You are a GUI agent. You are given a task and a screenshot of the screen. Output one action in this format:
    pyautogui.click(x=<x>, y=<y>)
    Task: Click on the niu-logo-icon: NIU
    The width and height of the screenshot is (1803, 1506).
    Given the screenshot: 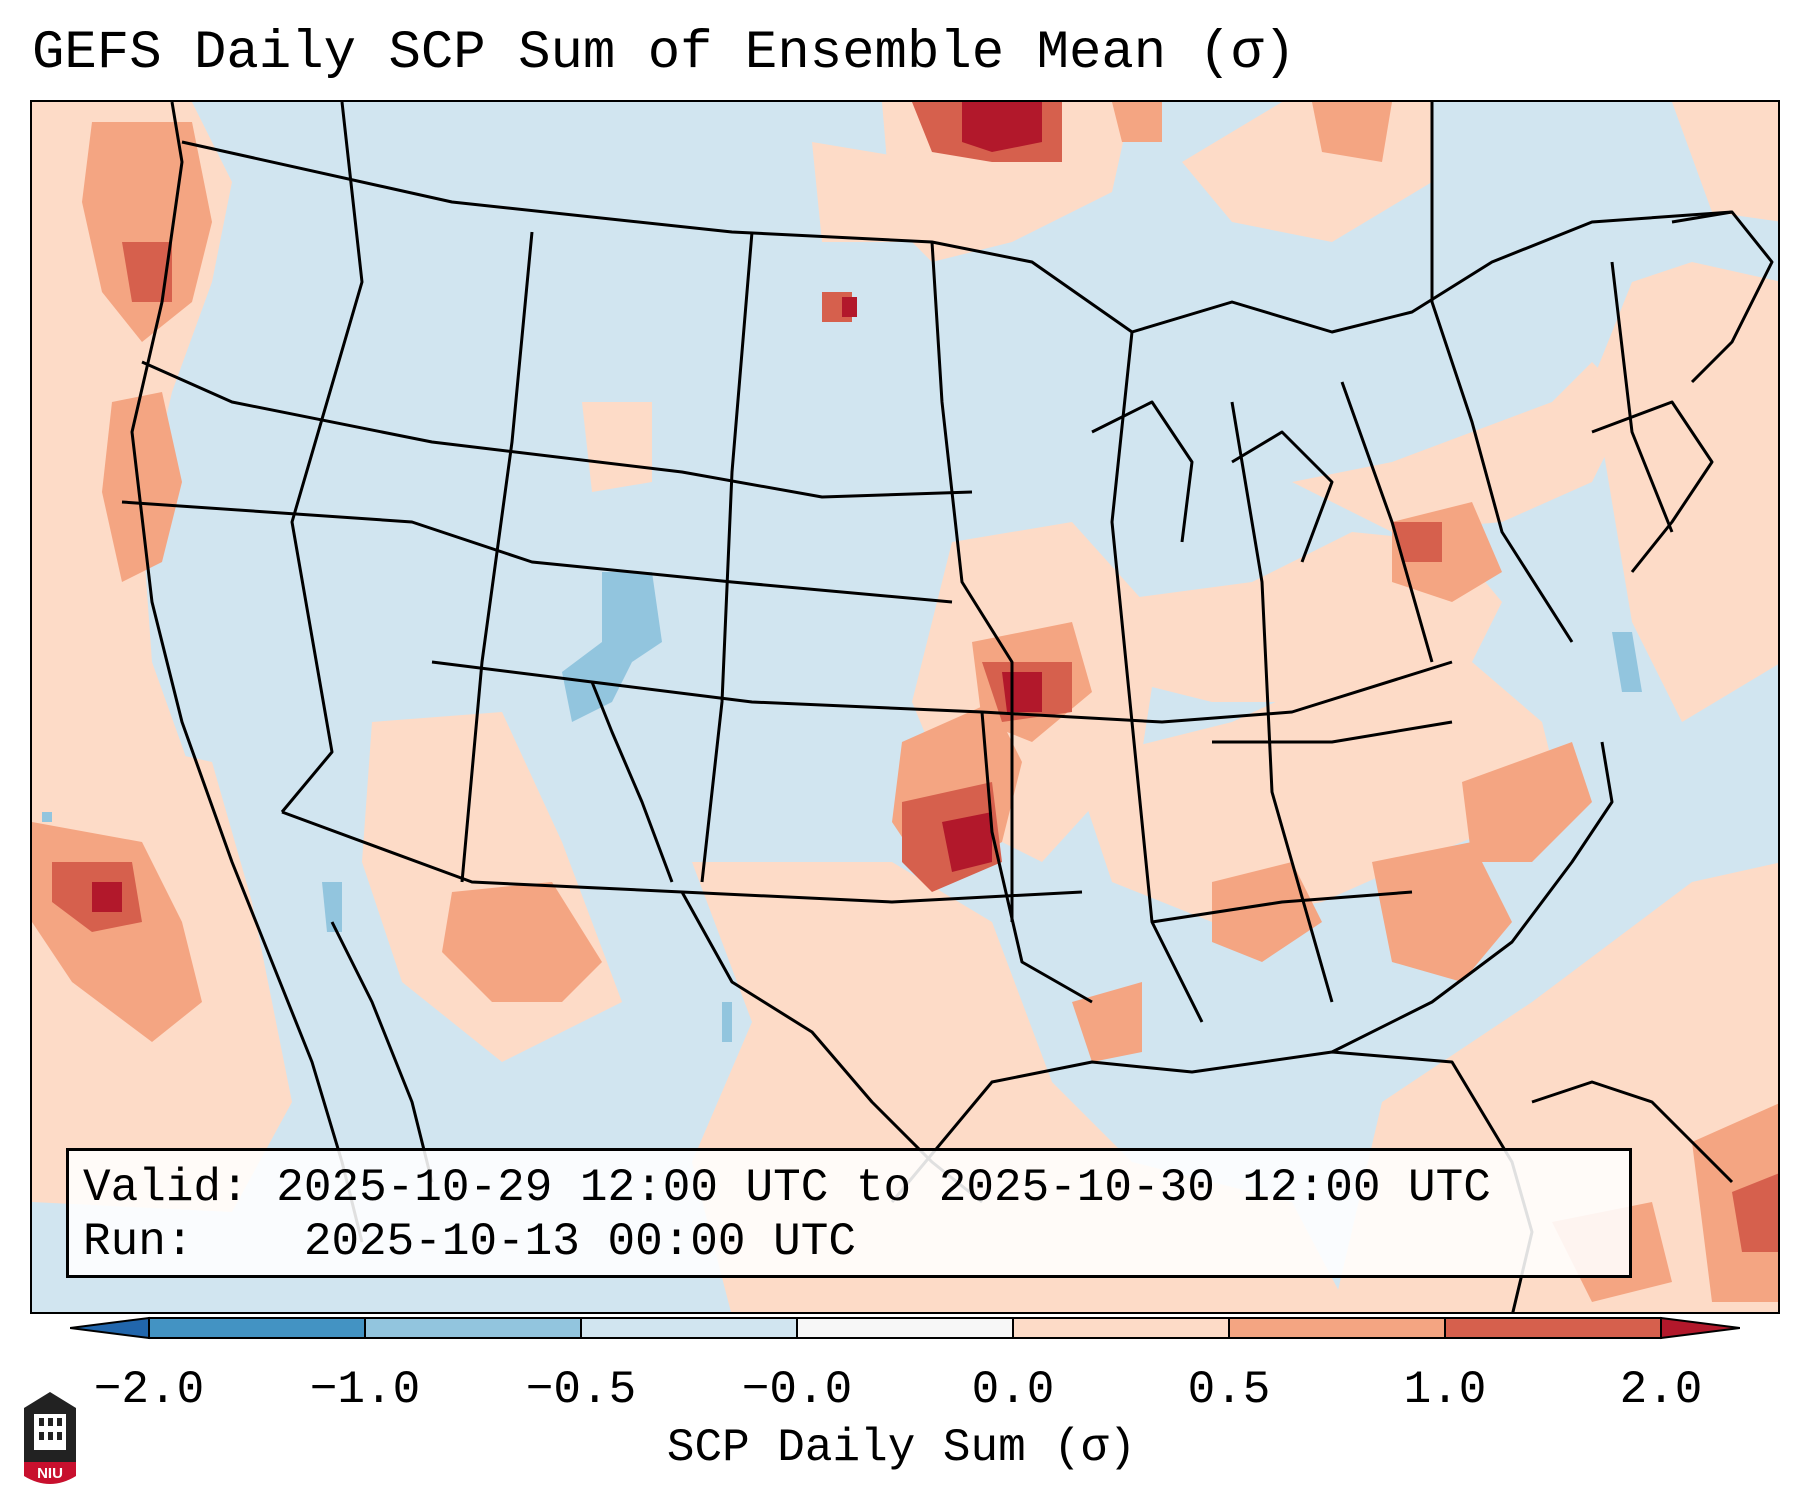 What is the action you would take?
    pyautogui.click(x=50, y=1438)
    